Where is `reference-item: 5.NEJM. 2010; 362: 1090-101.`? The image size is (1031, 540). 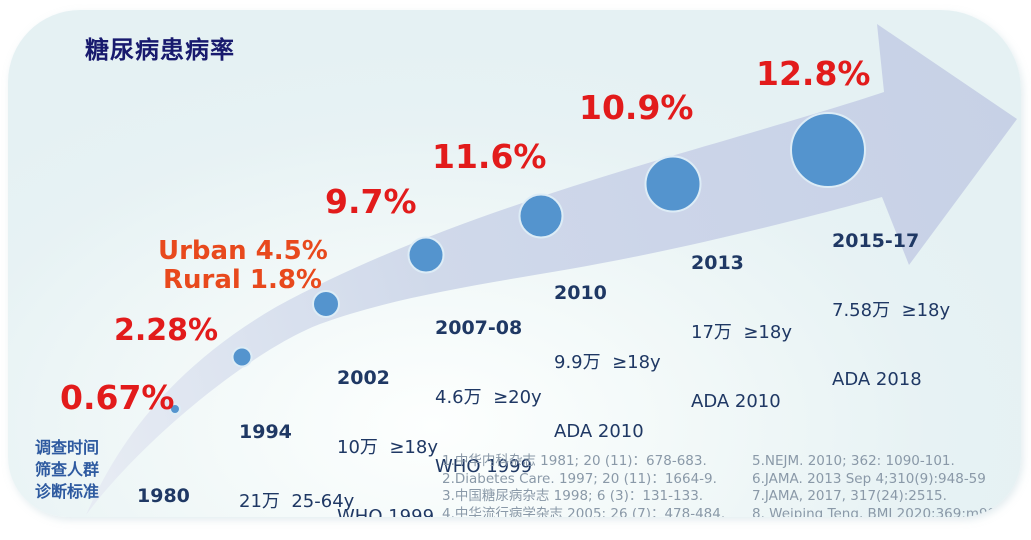
reference-item: 5.NEJM. 2010; 362: 1090-101. is located at coordinates (853, 461).